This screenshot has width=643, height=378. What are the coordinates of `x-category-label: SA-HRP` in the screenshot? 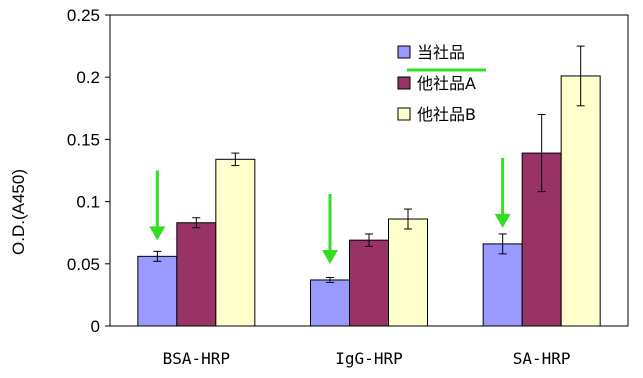 It's located at (542, 358).